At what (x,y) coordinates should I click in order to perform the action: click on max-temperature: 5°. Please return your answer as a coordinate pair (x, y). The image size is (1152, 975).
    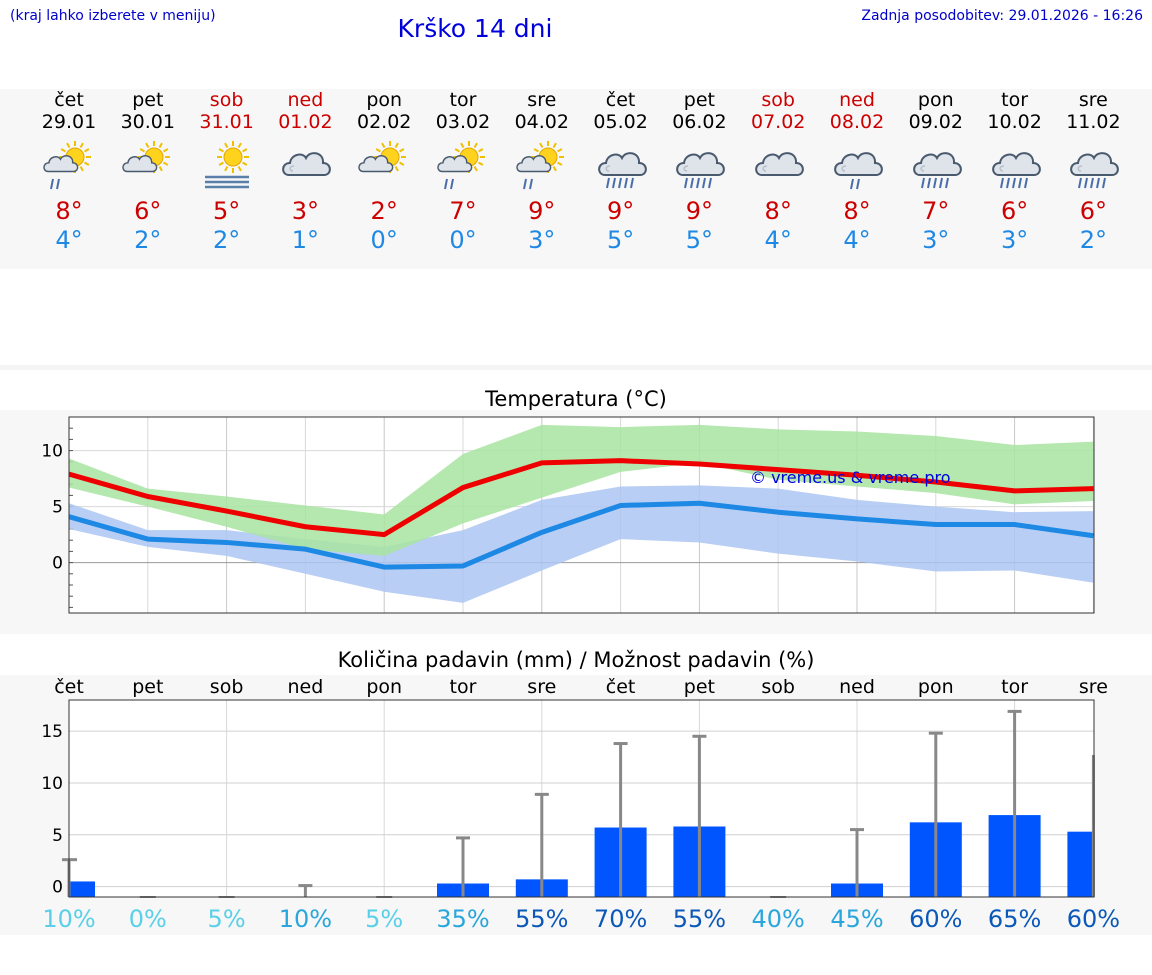
    Looking at the image, I should click on (226, 211).